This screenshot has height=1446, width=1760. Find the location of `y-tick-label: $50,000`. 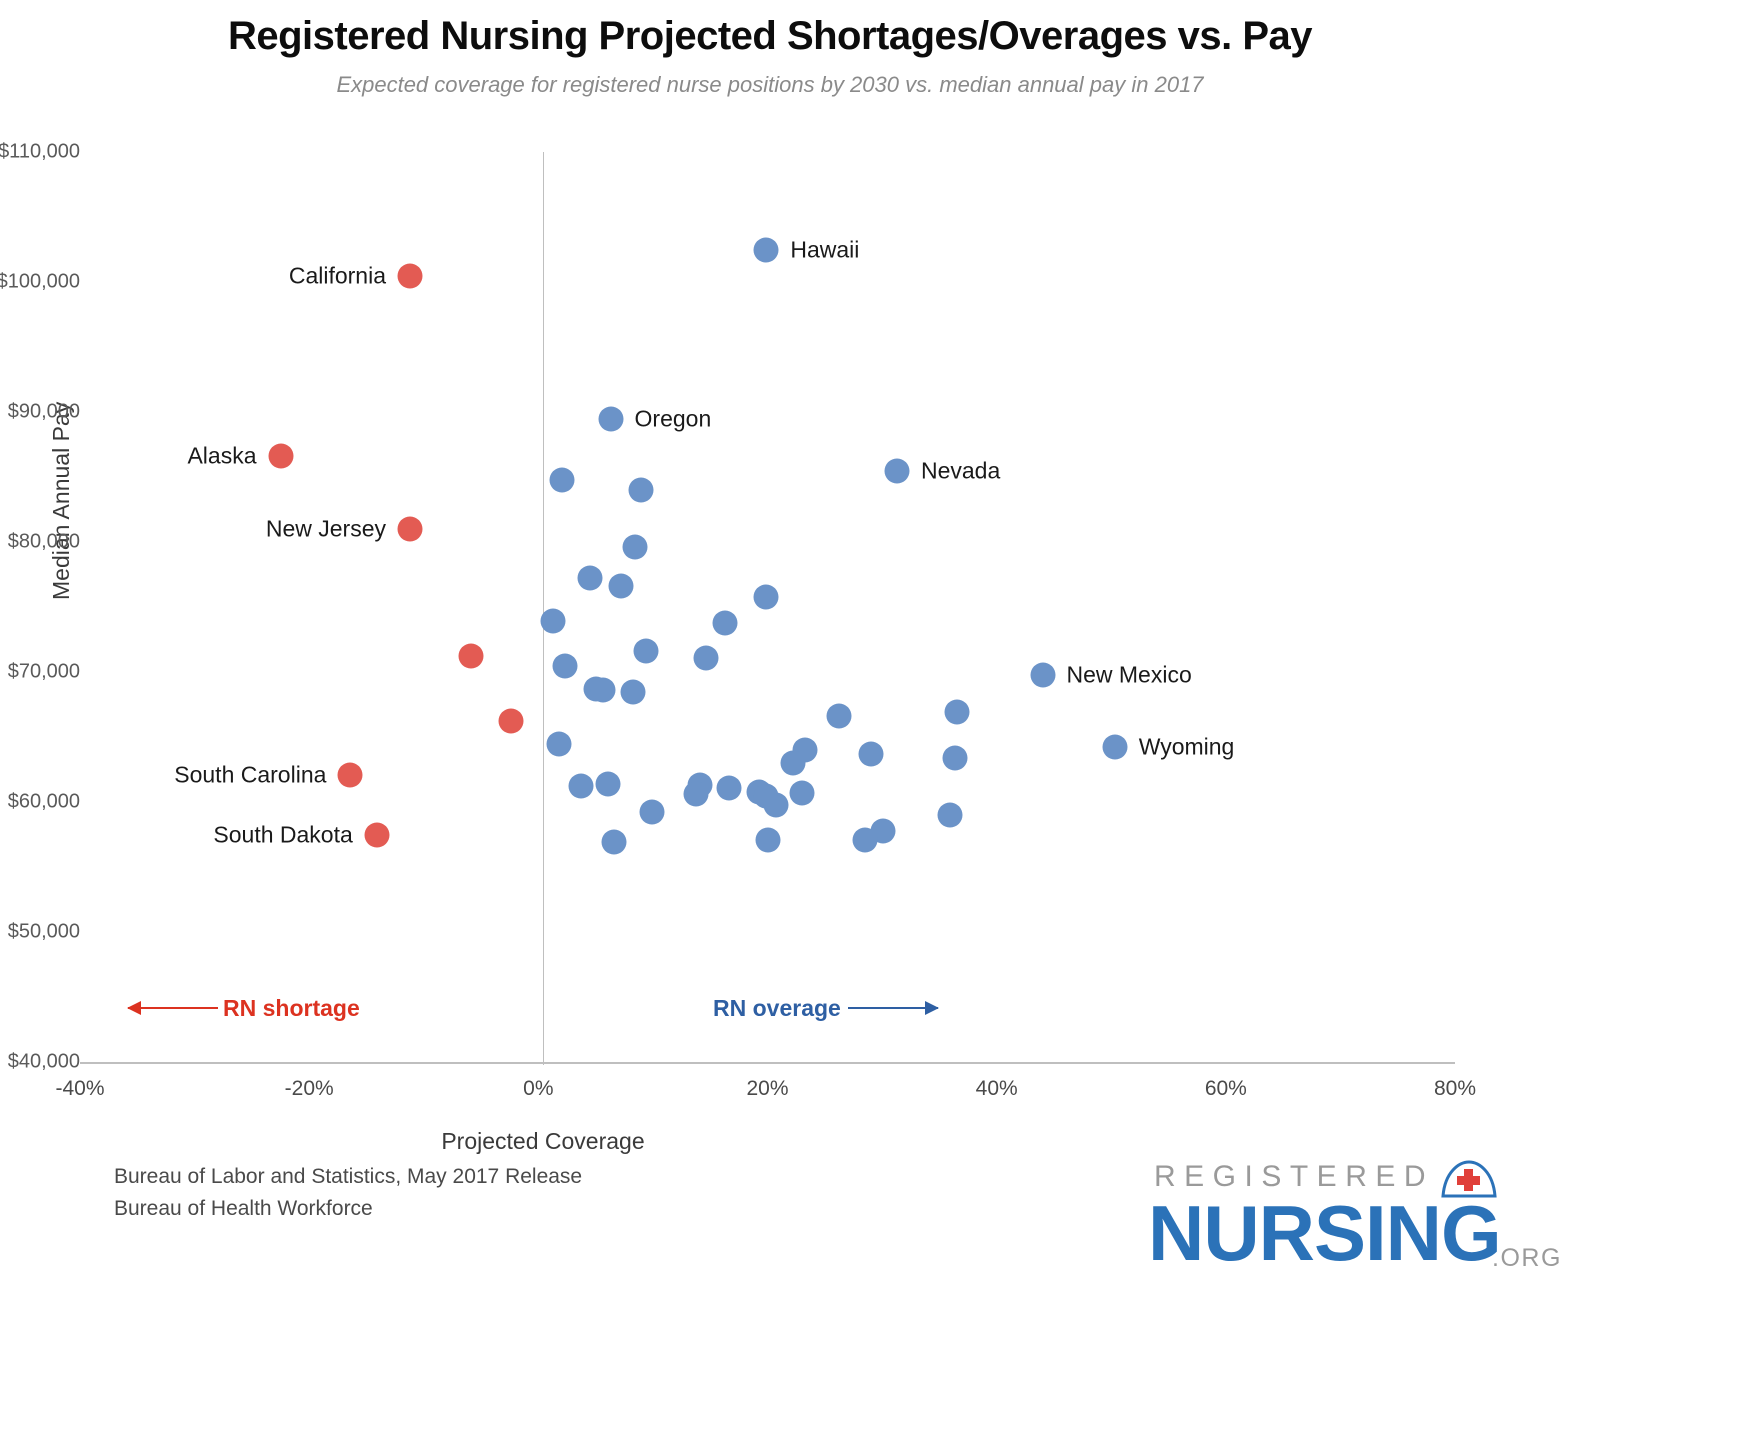

y-tick-label: $50,000 is located at coordinates (43, 931).